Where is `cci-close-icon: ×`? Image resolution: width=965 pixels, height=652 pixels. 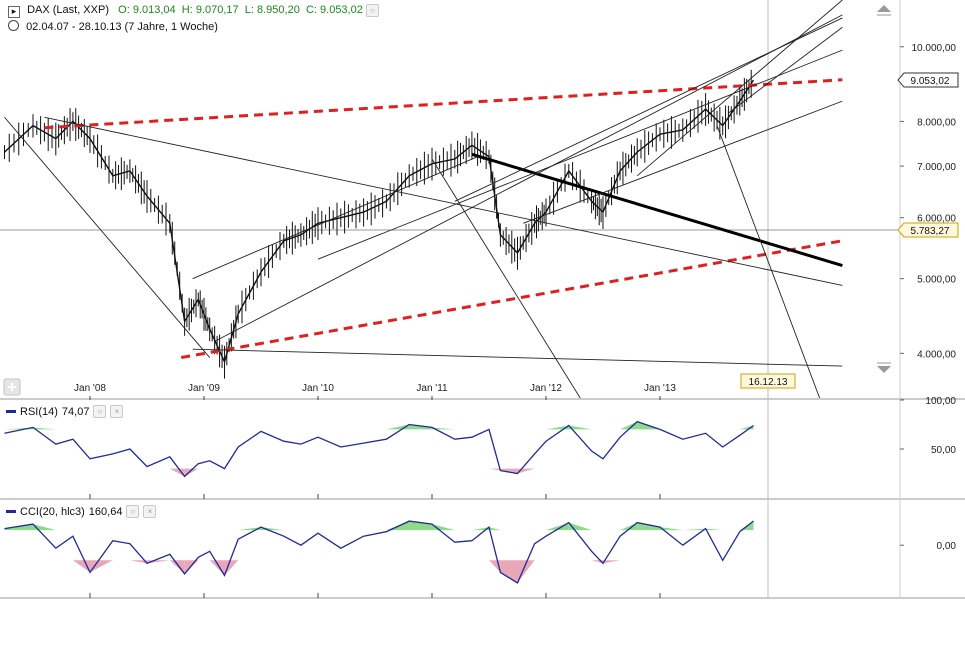 cci-close-icon: × is located at coordinates (150, 511).